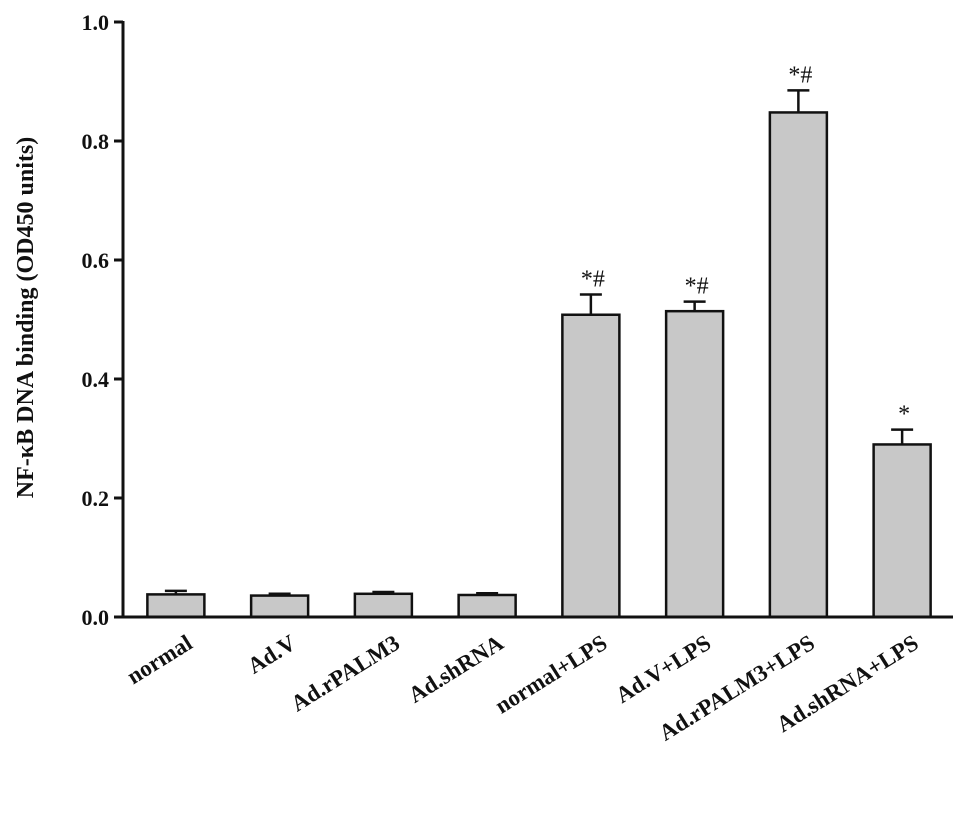  Describe the element at coordinates (96, 260) in the screenshot. I see `y-tick-label: 0.6` at that location.